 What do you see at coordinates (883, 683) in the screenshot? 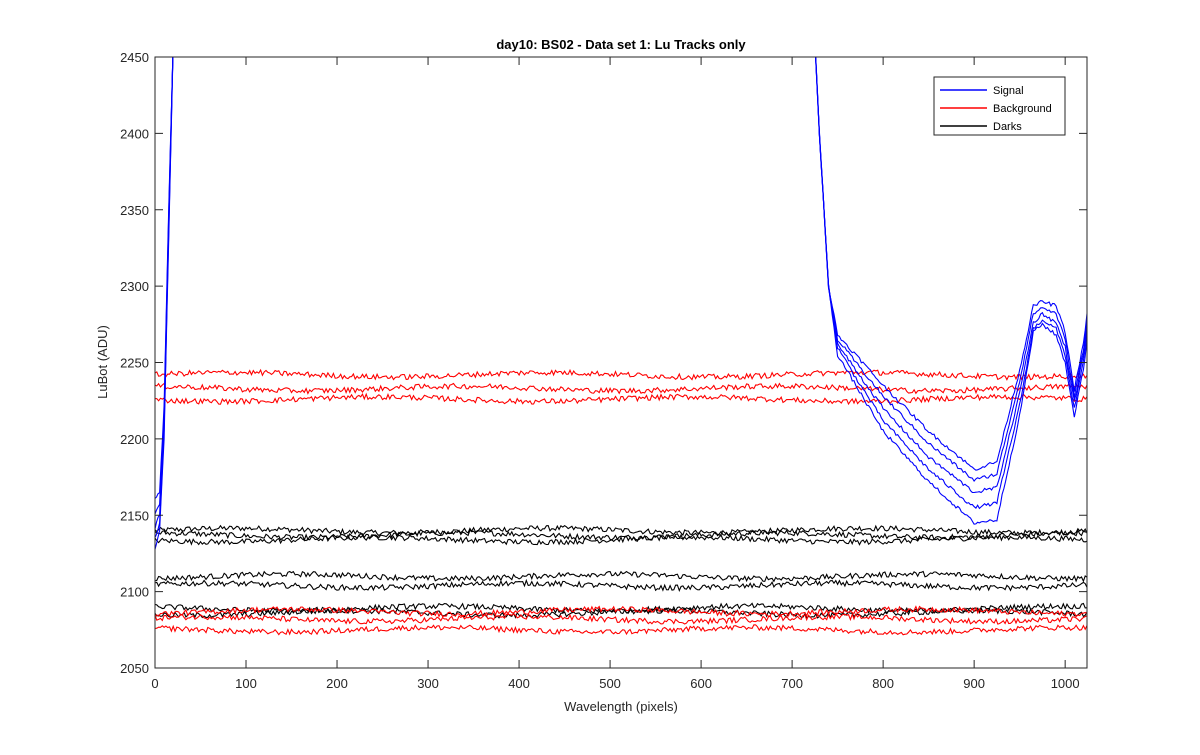
I see `x-tick-label: 800` at bounding box center [883, 683].